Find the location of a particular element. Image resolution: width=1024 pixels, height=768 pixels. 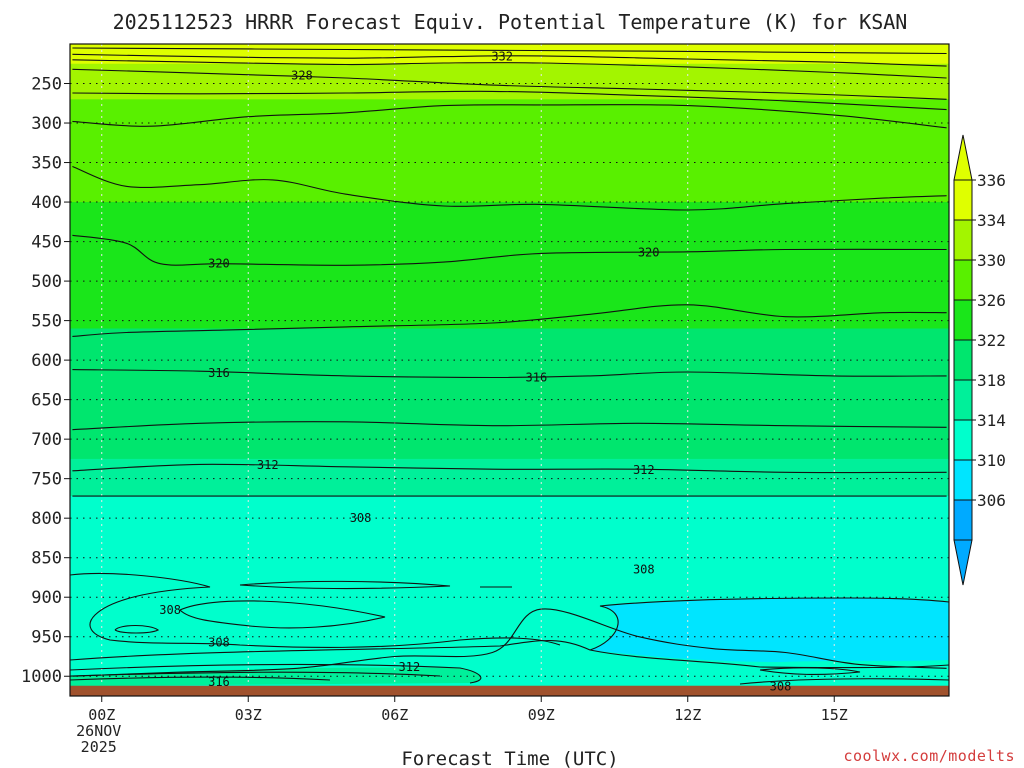

low-level-contour-details is located at coordinates (509, 628).